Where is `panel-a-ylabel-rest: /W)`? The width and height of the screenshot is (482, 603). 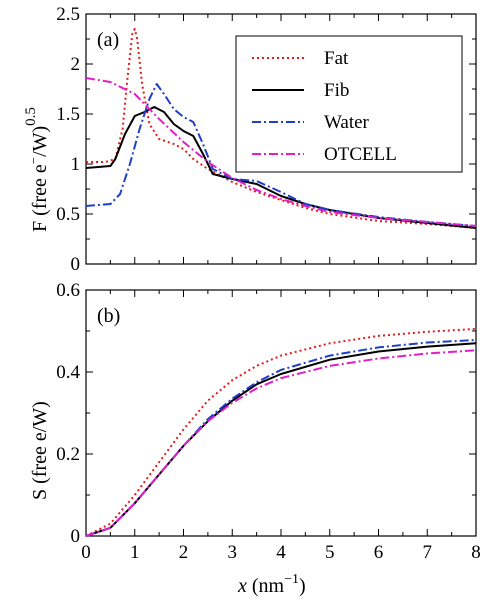 panel-a-ylabel-rest: /W) is located at coordinates (40, 141).